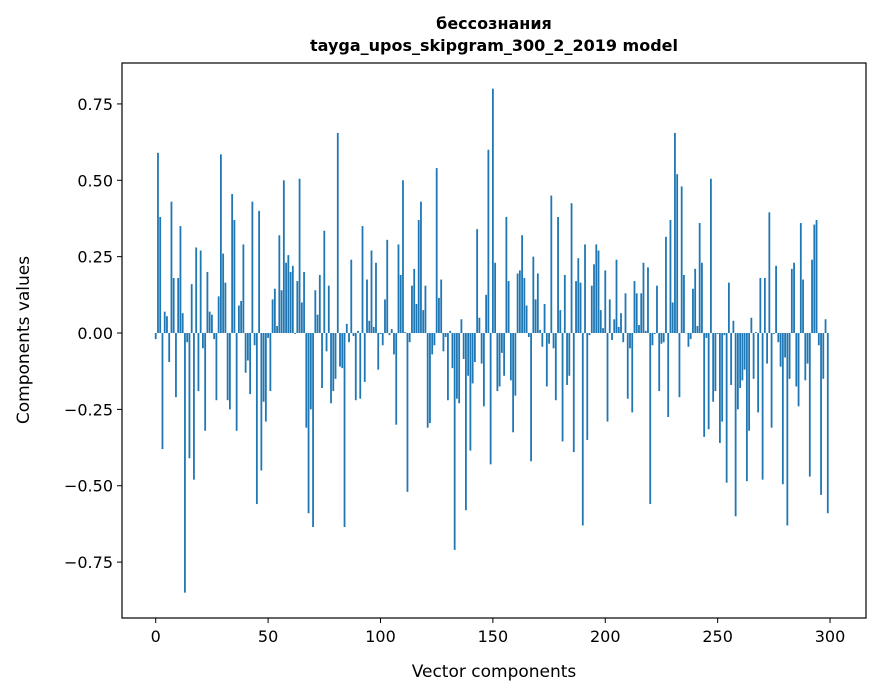 This screenshot has width=880, height=700. I want to click on x-axis-label: Vector components, so click(494, 672).